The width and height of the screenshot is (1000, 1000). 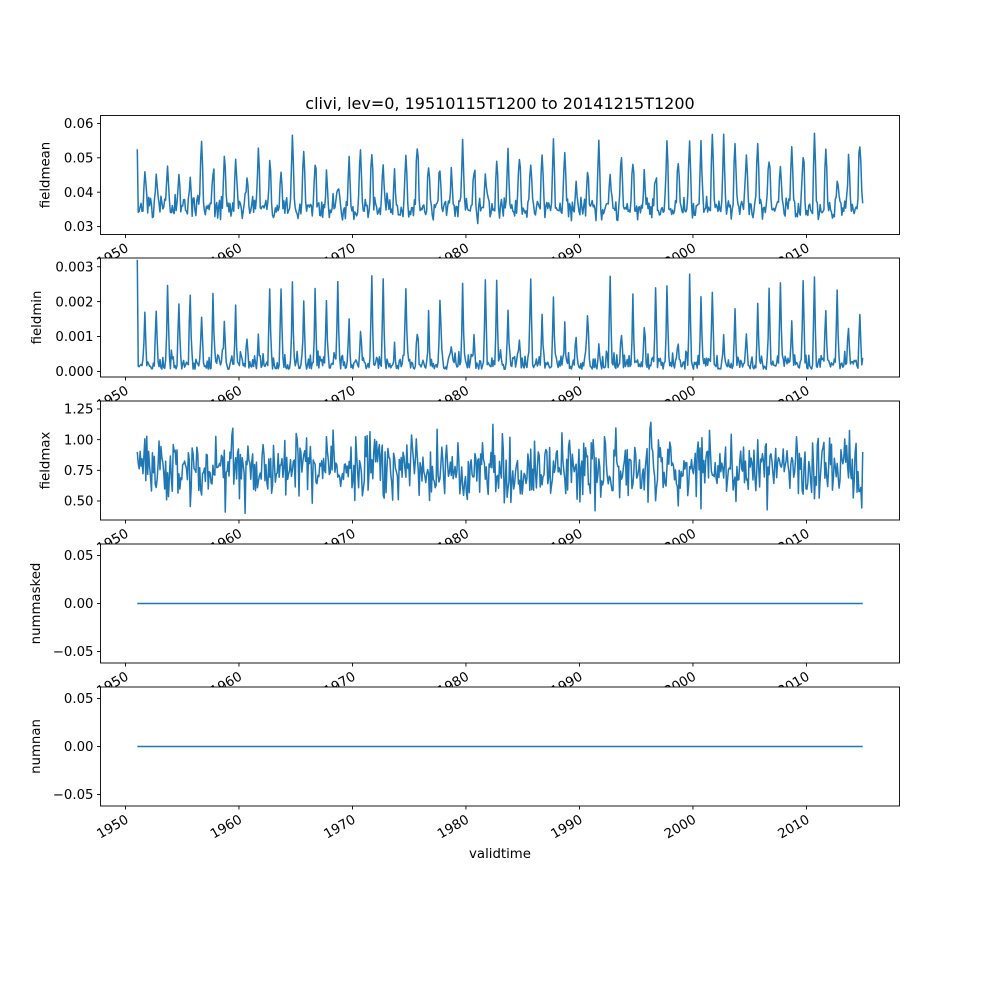 What do you see at coordinates (79, 440) in the screenshot?
I see `y-tick-label: 1.00` at bounding box center [79, 440].